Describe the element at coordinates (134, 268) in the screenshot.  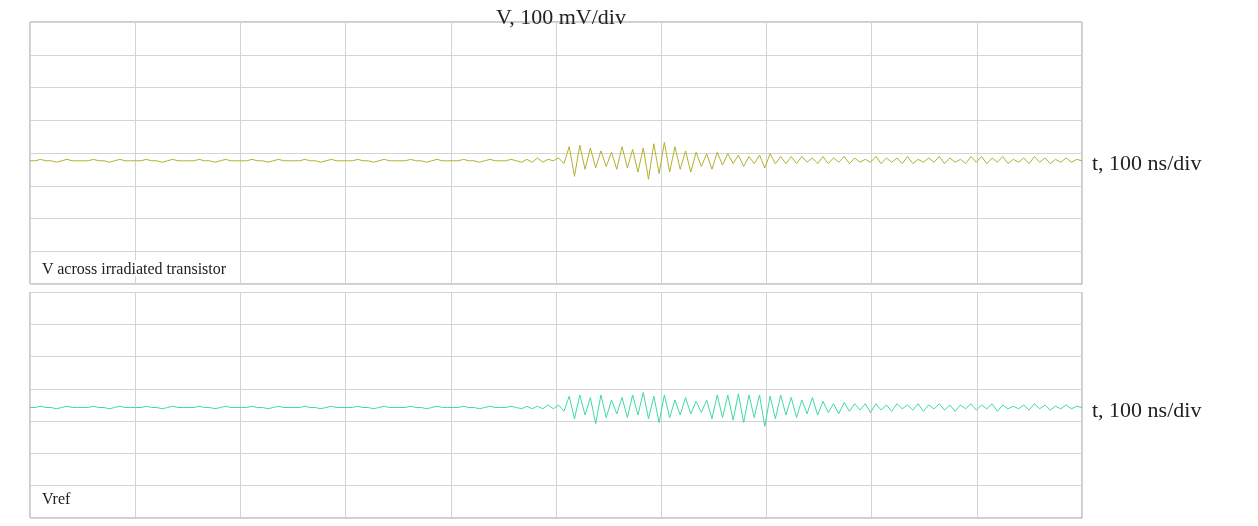
I see `annotation: V across irradiated transistor` at that location.